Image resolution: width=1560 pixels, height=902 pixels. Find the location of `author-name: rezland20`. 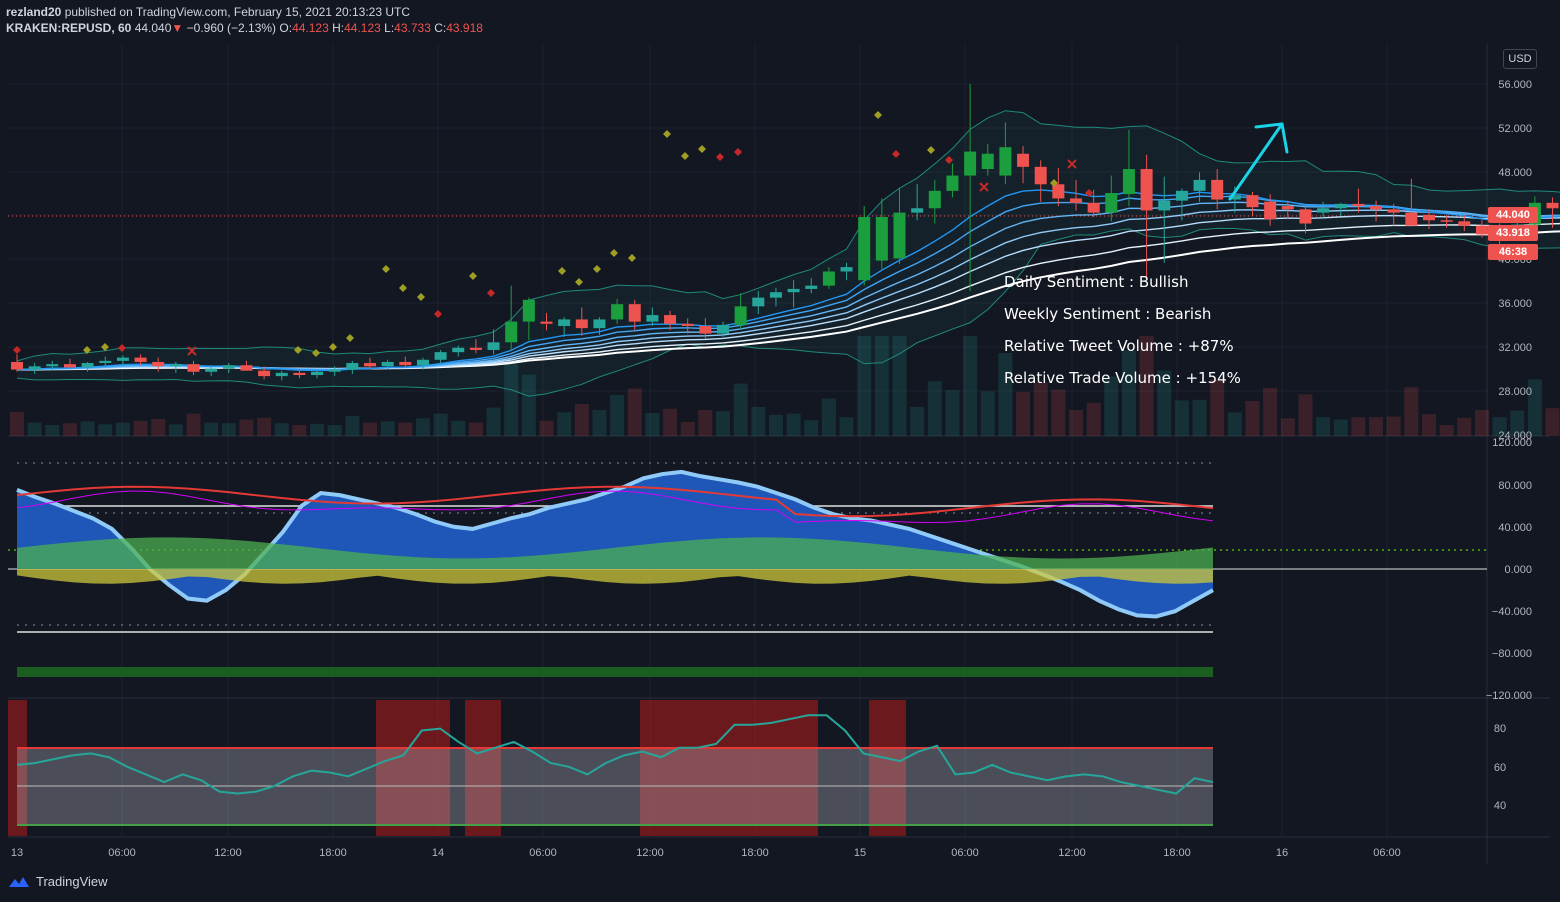

author-name: rezland20 is located at coordinates (34, 12).